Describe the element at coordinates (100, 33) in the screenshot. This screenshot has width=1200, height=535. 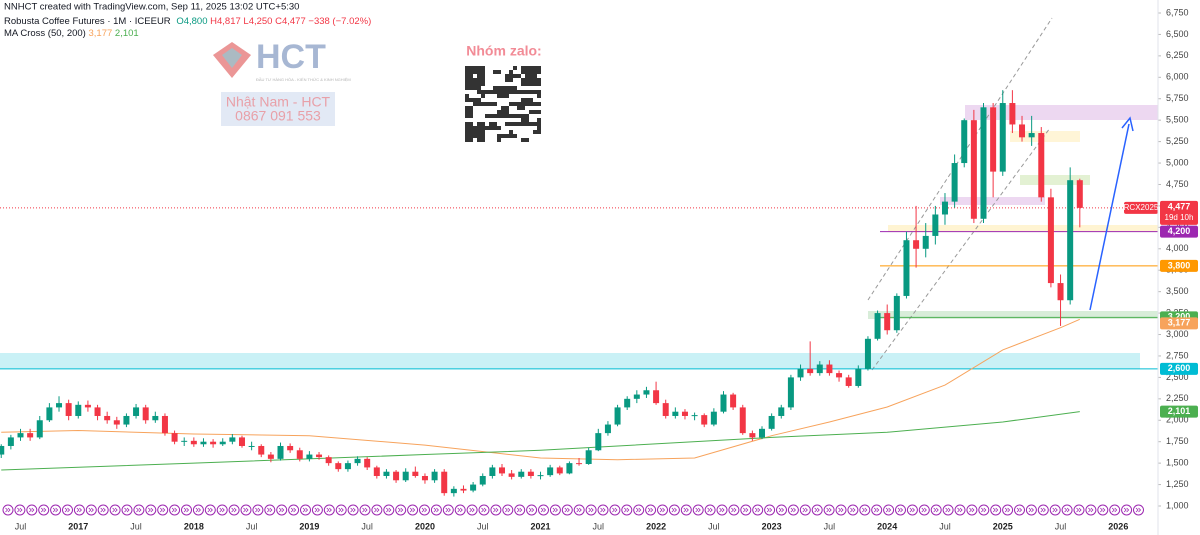
I see `ma-value: 3,177` at that location.